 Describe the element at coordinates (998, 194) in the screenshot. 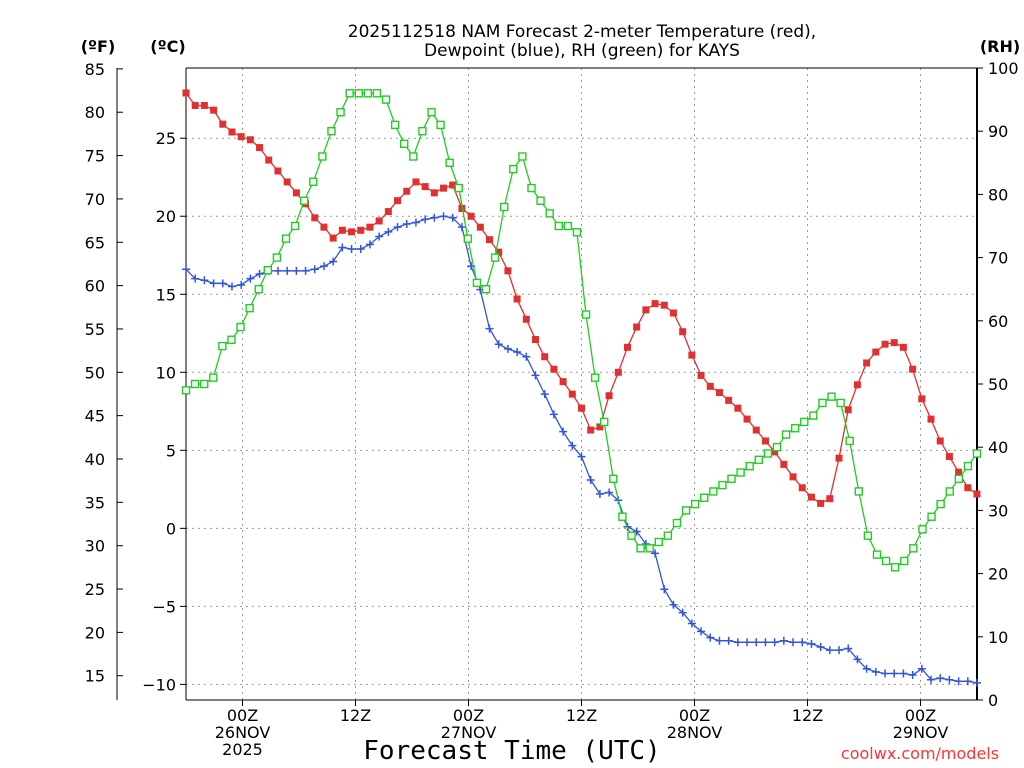

I see `rh-tick-label: 80` at that location.